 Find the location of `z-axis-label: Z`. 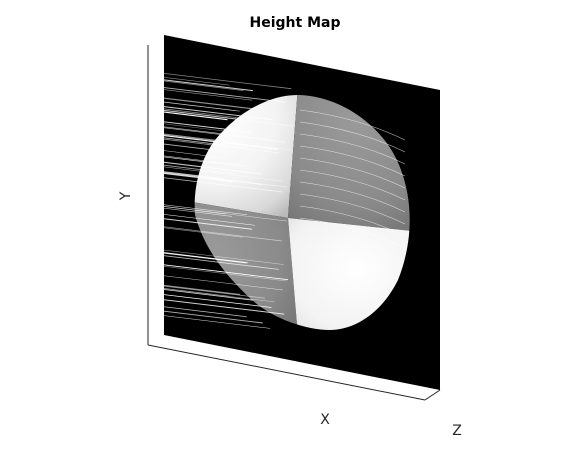

z-axis-label: Z is located at coordinates (457, 431).